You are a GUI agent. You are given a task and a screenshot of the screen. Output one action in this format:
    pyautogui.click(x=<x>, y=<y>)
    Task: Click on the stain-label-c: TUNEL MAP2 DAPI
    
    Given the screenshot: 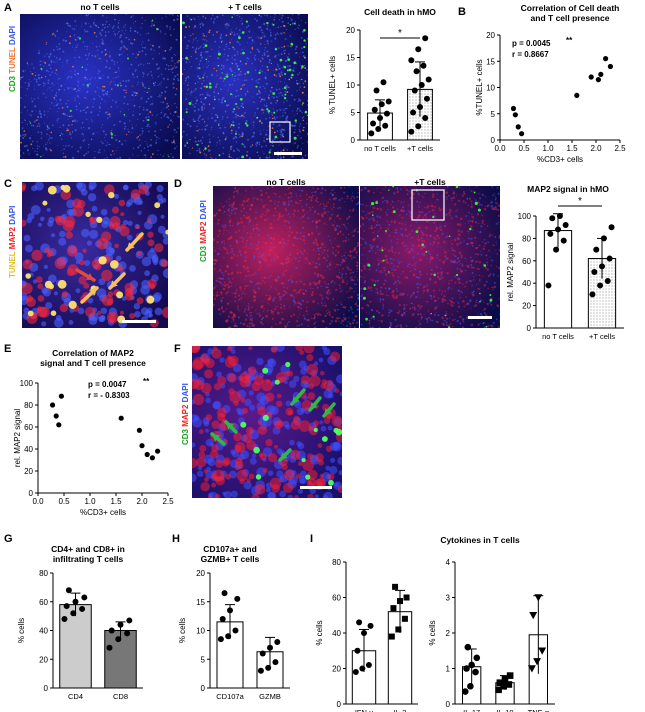 What is the action you would take?
    pyautogui.click(x=12, y=242)
    